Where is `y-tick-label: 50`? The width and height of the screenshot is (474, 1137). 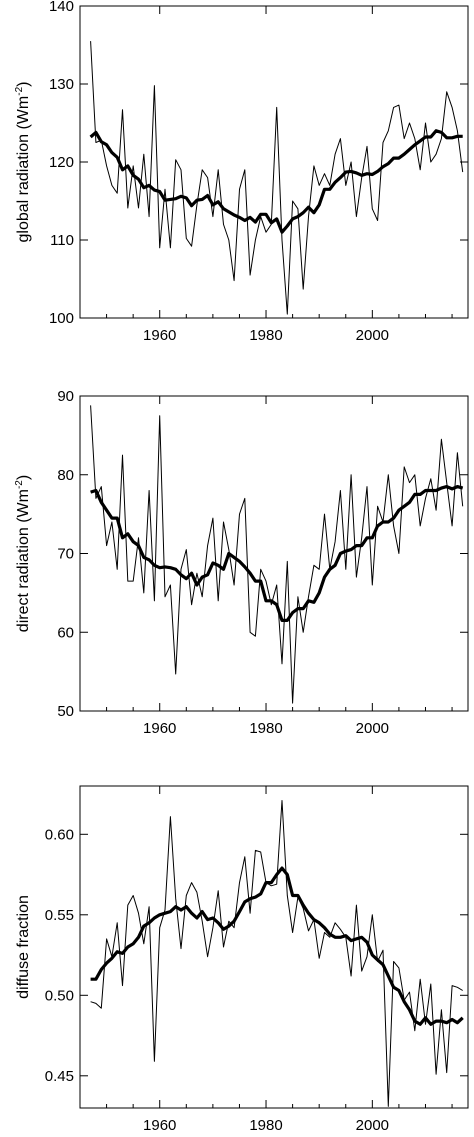
y-tick-label: 50 is located at coordinates (65, 711).